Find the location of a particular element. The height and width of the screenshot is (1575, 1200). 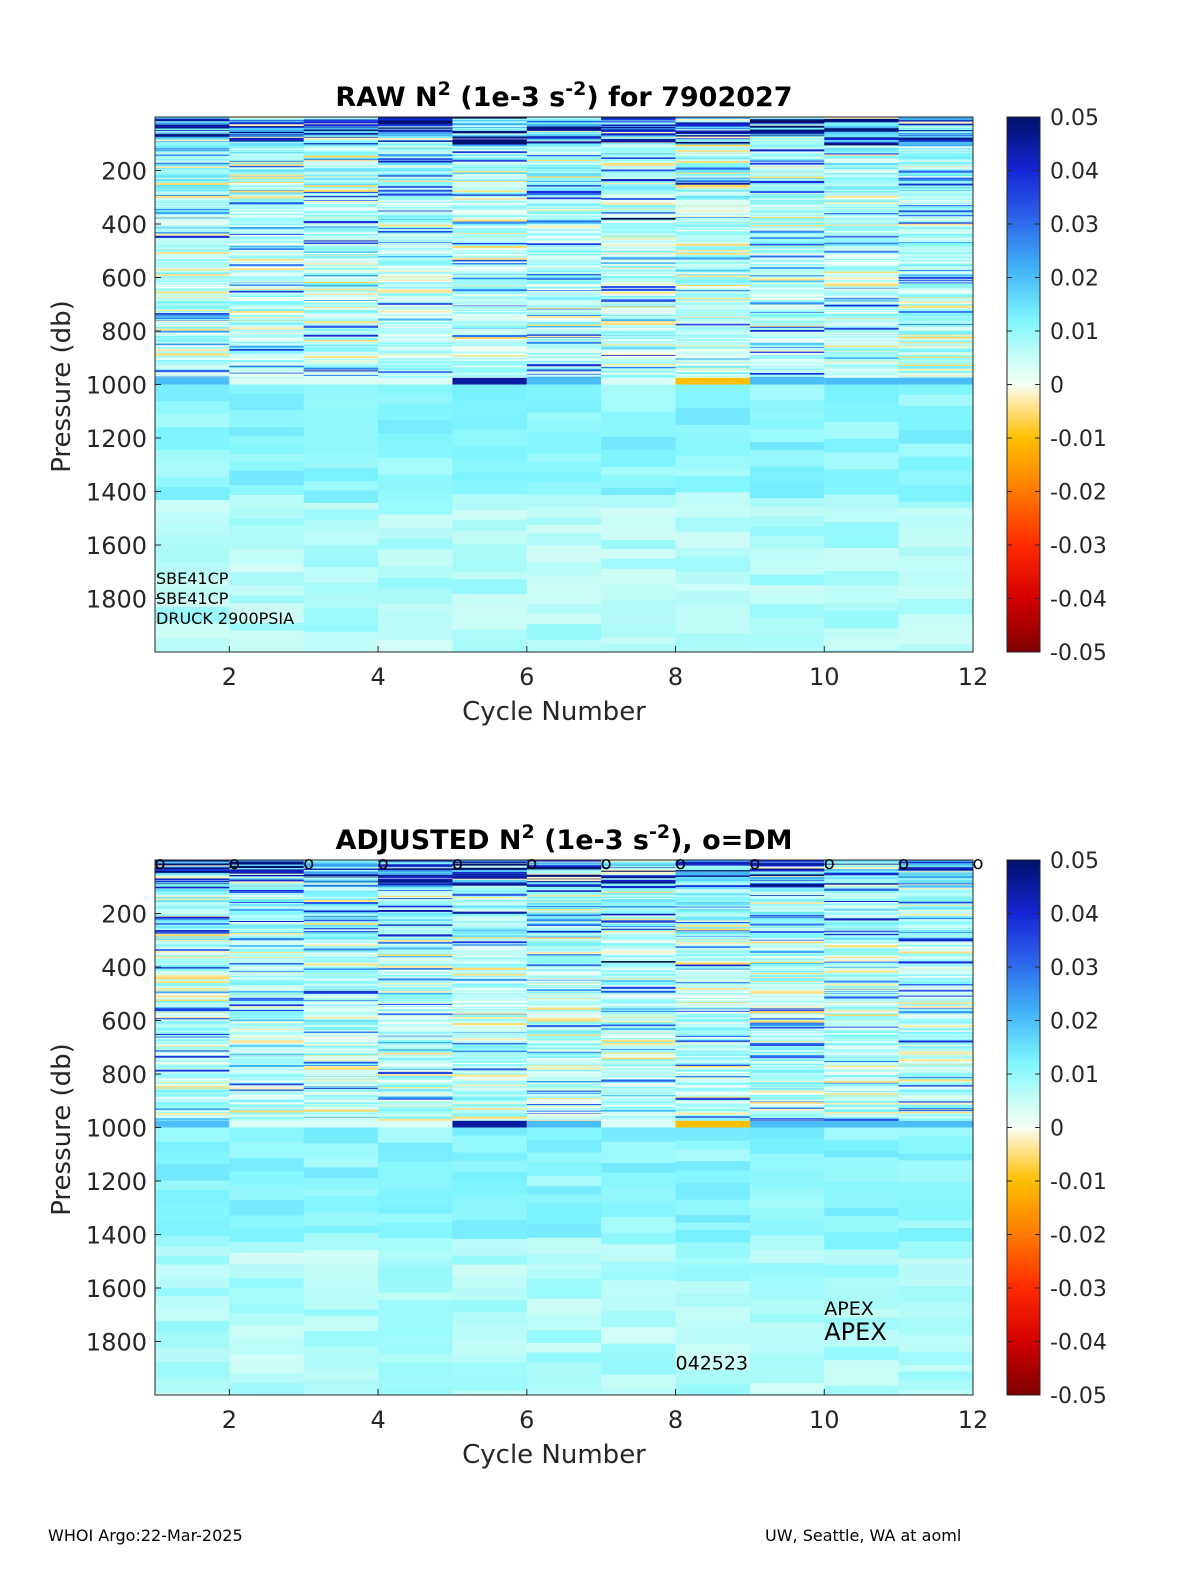

y-tick-label: 1400 is located at coordinates (116, 493).